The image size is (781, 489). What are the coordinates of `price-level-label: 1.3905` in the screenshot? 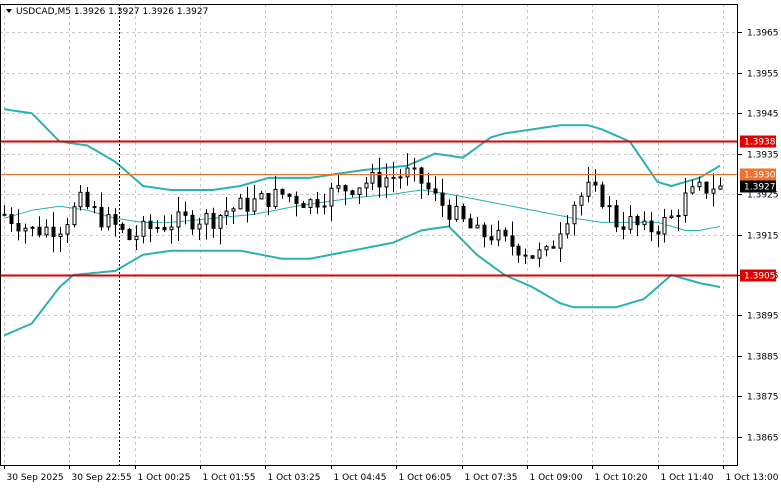 It's located at (760, 277).